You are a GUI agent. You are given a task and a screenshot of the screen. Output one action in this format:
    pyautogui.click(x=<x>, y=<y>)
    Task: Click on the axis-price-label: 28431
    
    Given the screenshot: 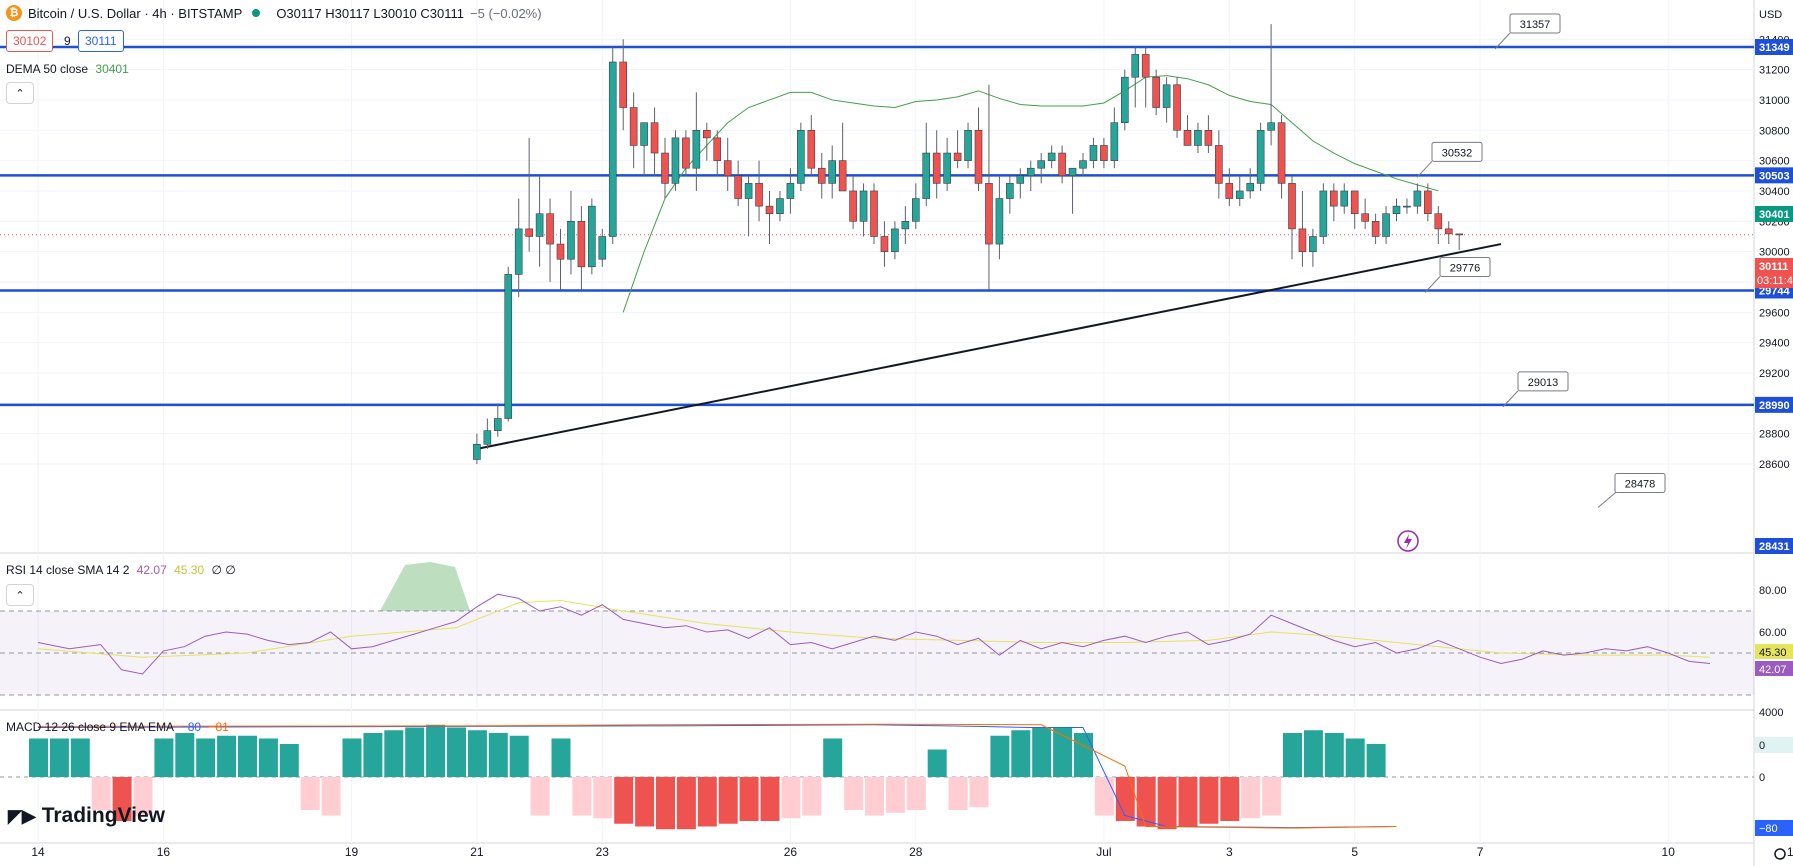 What is the action you would take?
    pyautogui.click(x=1774, y=547)
    